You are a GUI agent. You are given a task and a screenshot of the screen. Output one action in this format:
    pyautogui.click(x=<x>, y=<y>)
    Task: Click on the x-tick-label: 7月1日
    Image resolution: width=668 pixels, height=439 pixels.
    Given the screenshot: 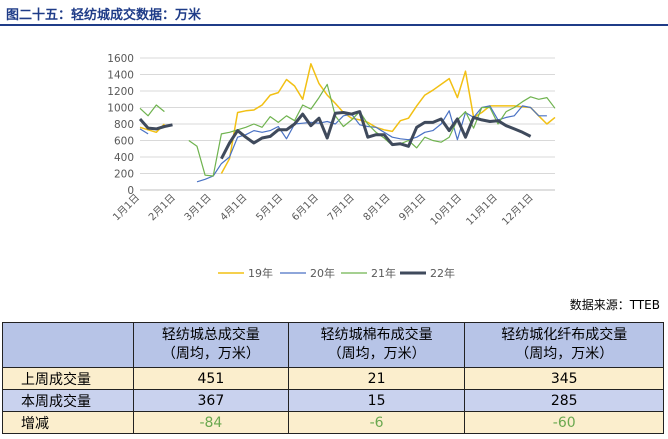 What is the action you would take?
    pyautogui.click(x=341, y=208)
    